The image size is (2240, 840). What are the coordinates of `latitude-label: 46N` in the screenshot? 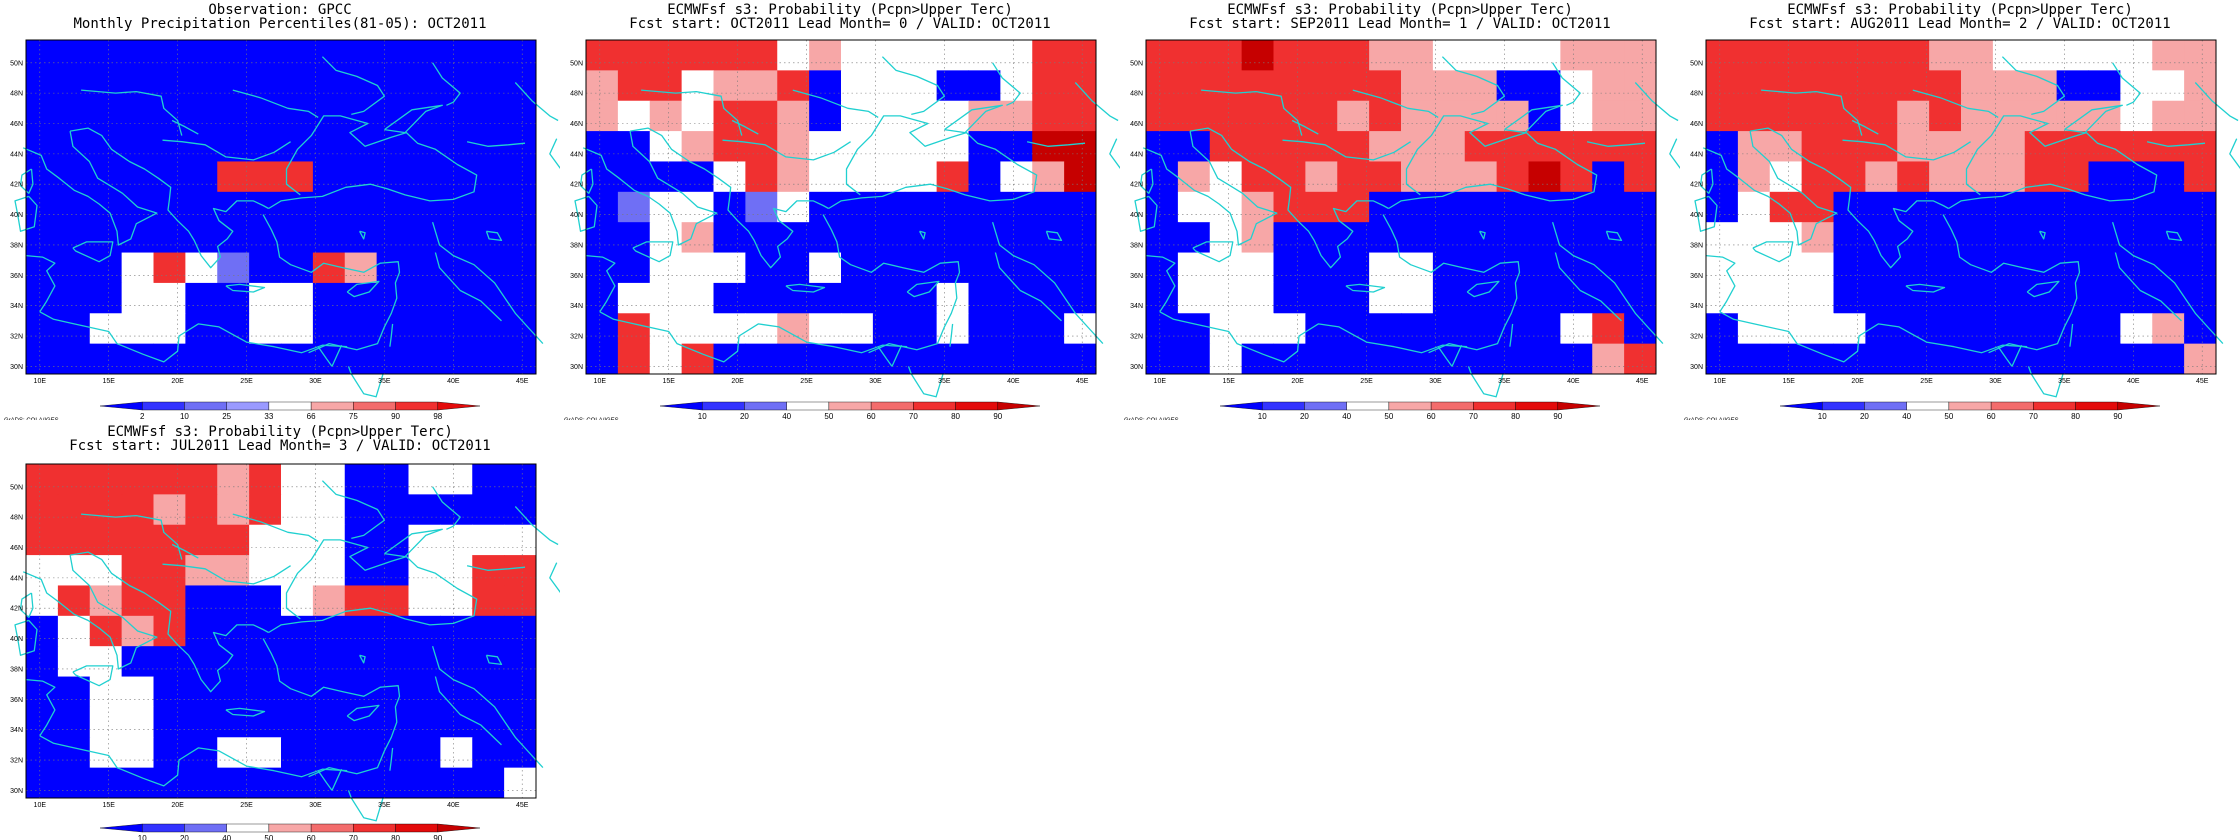 It's located at (1136, 124).